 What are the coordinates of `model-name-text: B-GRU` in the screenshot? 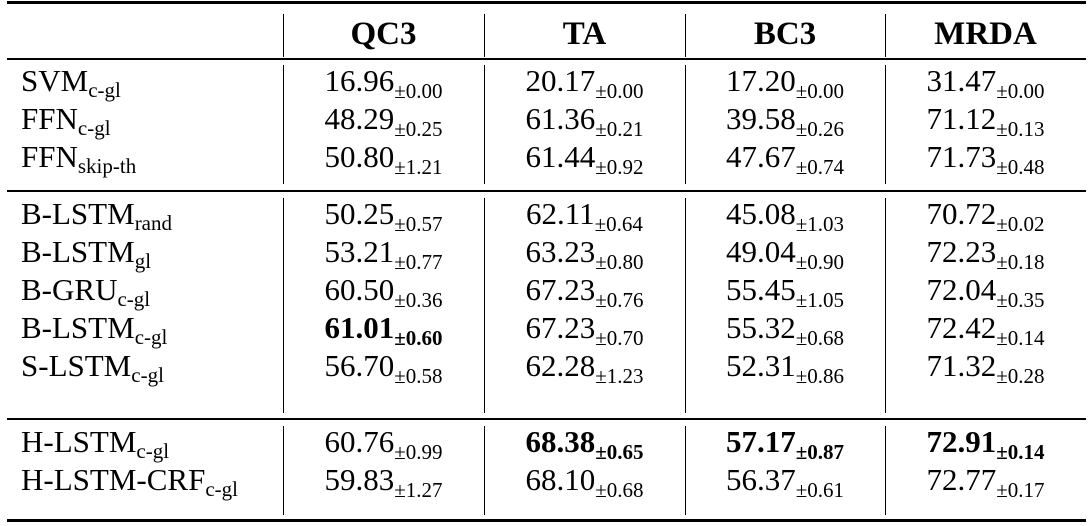 It's located at (69, 289).